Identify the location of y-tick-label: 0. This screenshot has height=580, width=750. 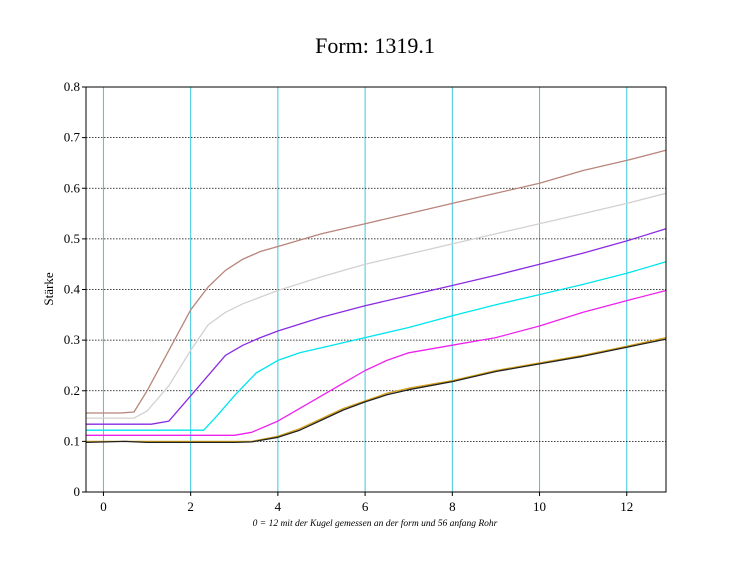
(77, 491).